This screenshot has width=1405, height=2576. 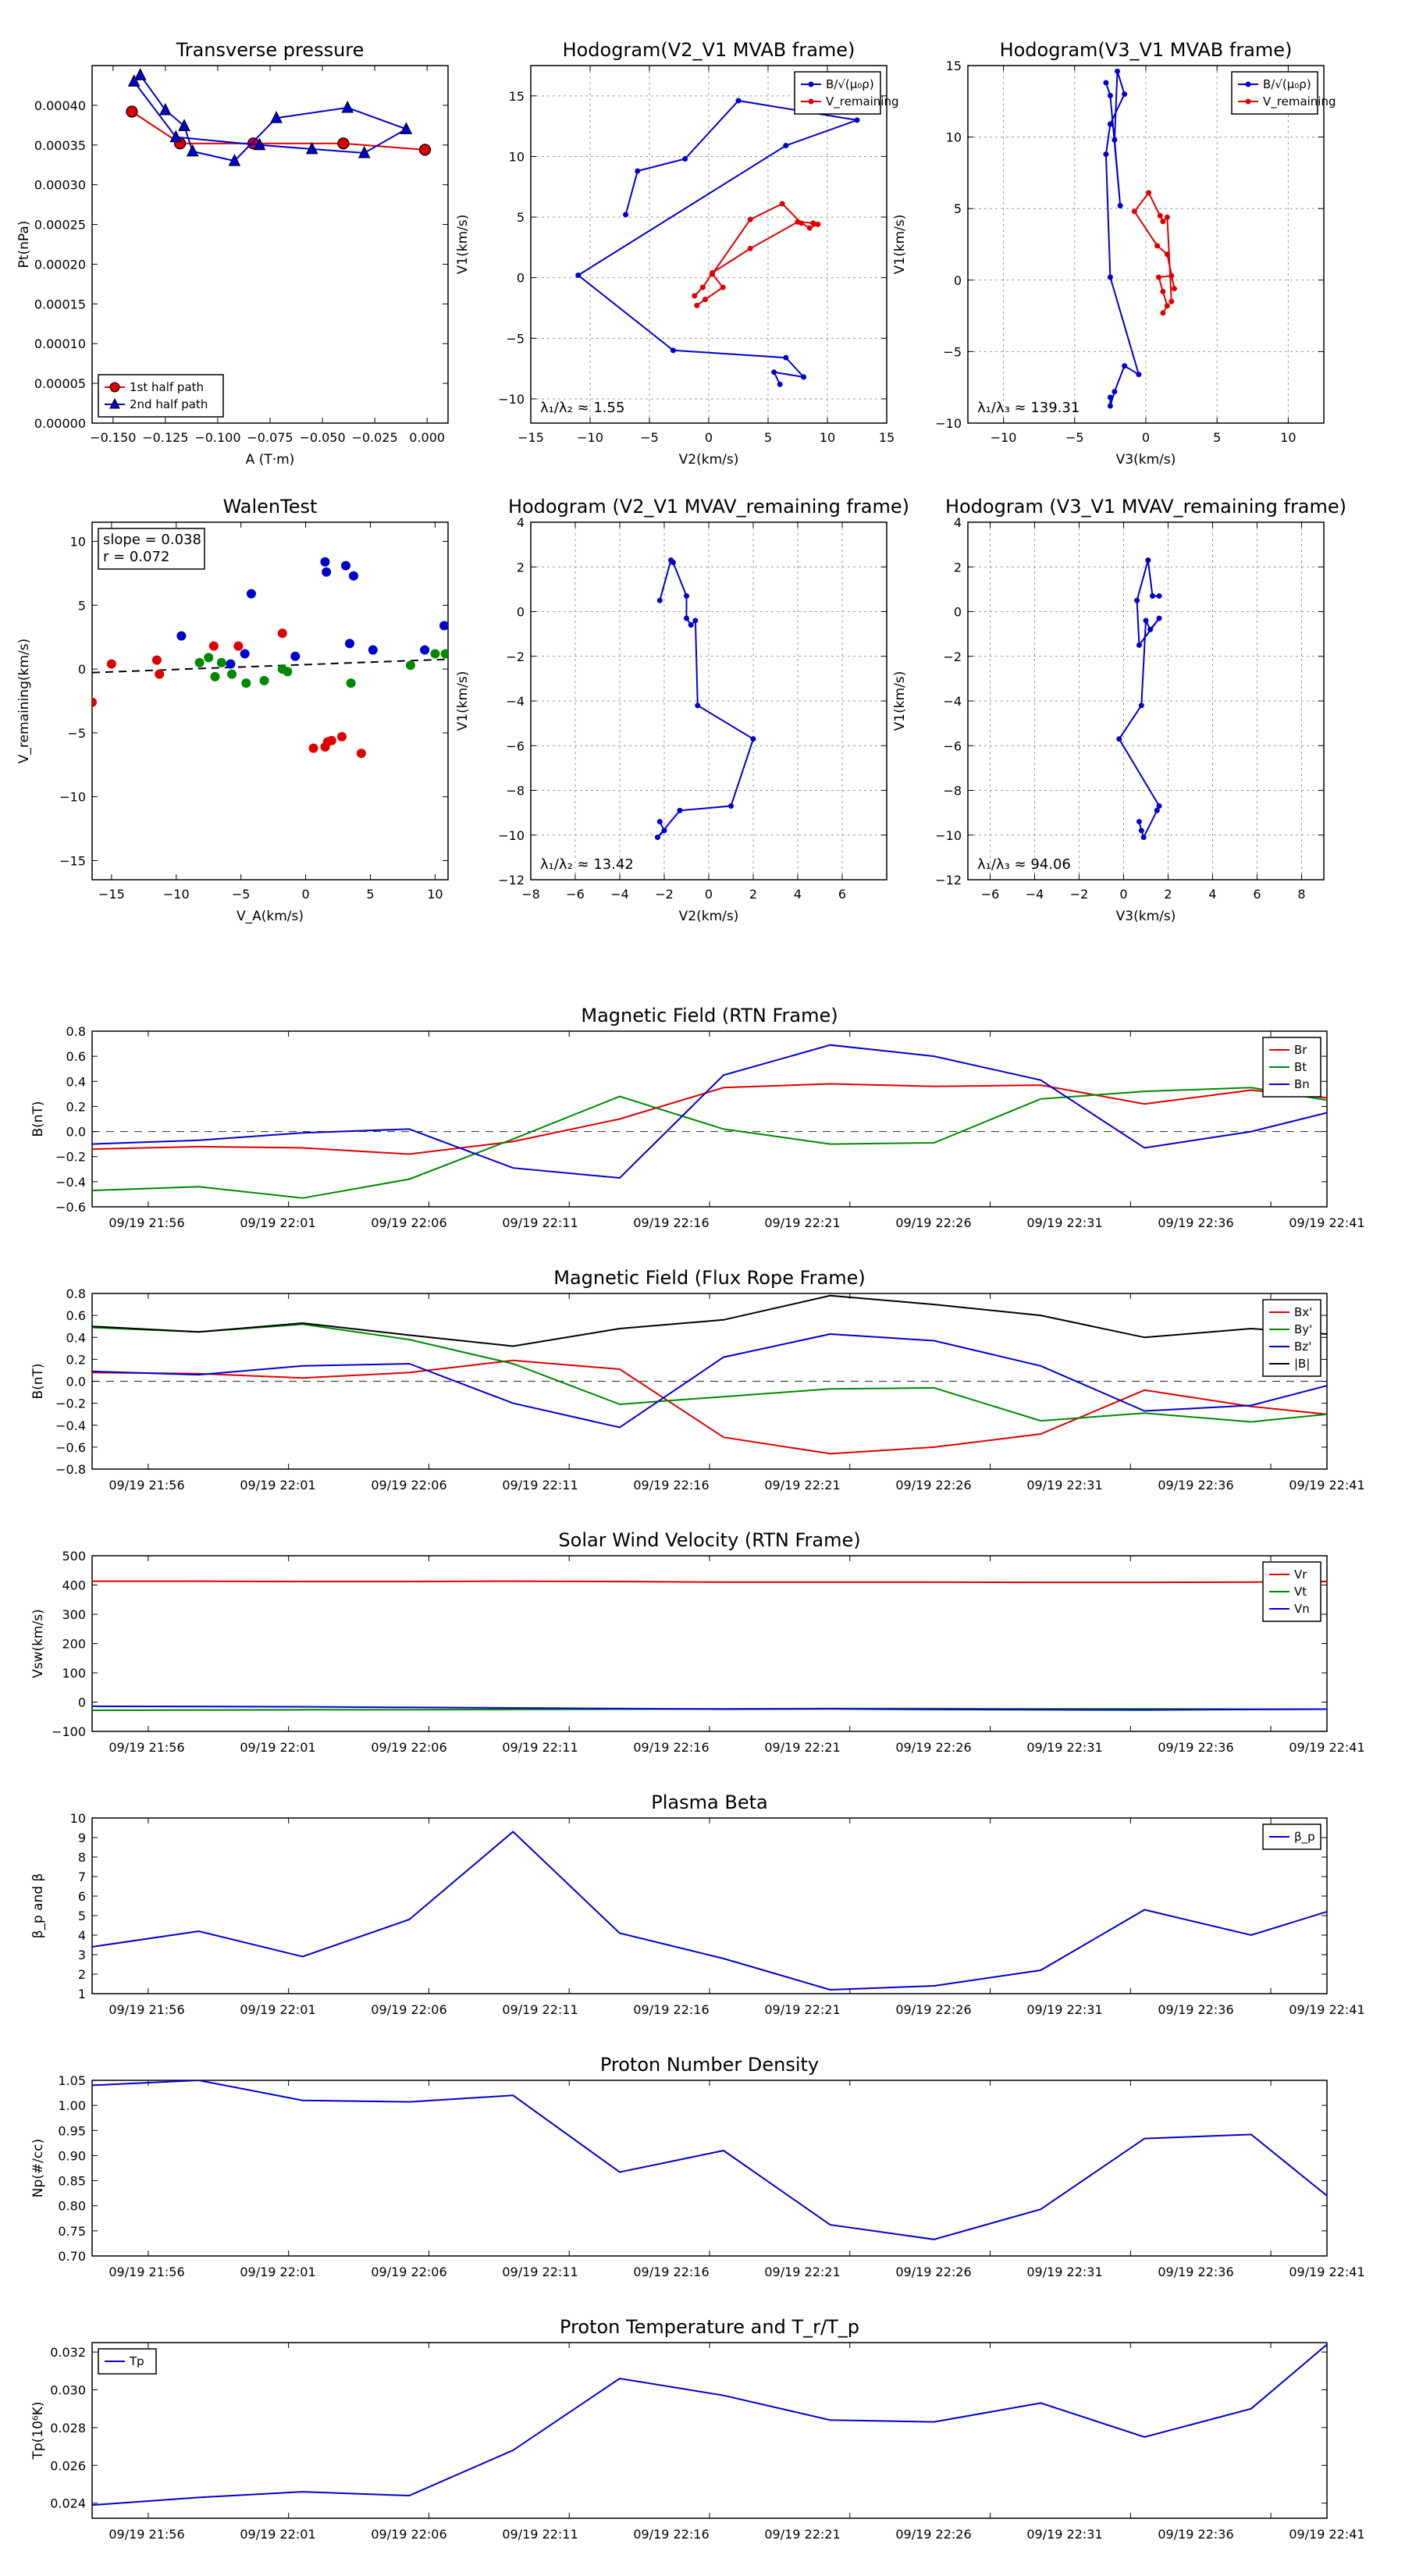 I want to click on series-line-Bn, so click(x=710, y=1111).